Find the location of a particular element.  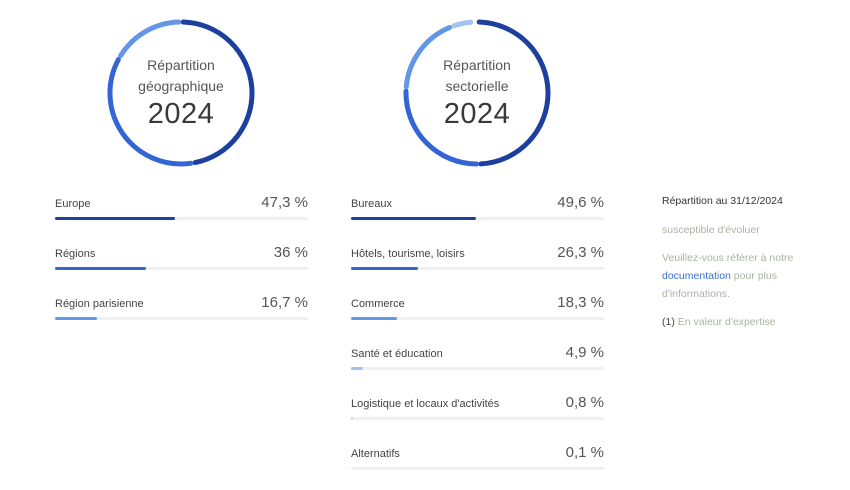

geo-ring-year: 2024 is located at coordinates (181, 114).